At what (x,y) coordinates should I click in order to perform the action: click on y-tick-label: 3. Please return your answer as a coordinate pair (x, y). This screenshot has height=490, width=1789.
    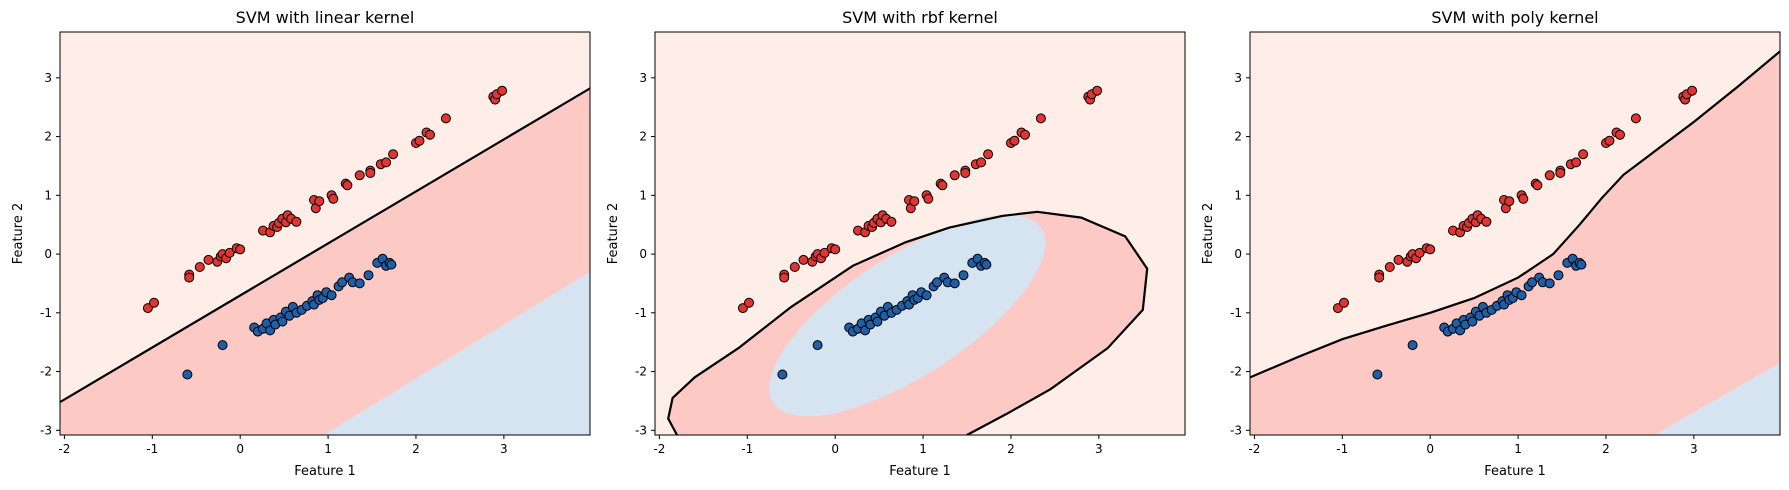
    Looking at the image, I should click on (48, 78).